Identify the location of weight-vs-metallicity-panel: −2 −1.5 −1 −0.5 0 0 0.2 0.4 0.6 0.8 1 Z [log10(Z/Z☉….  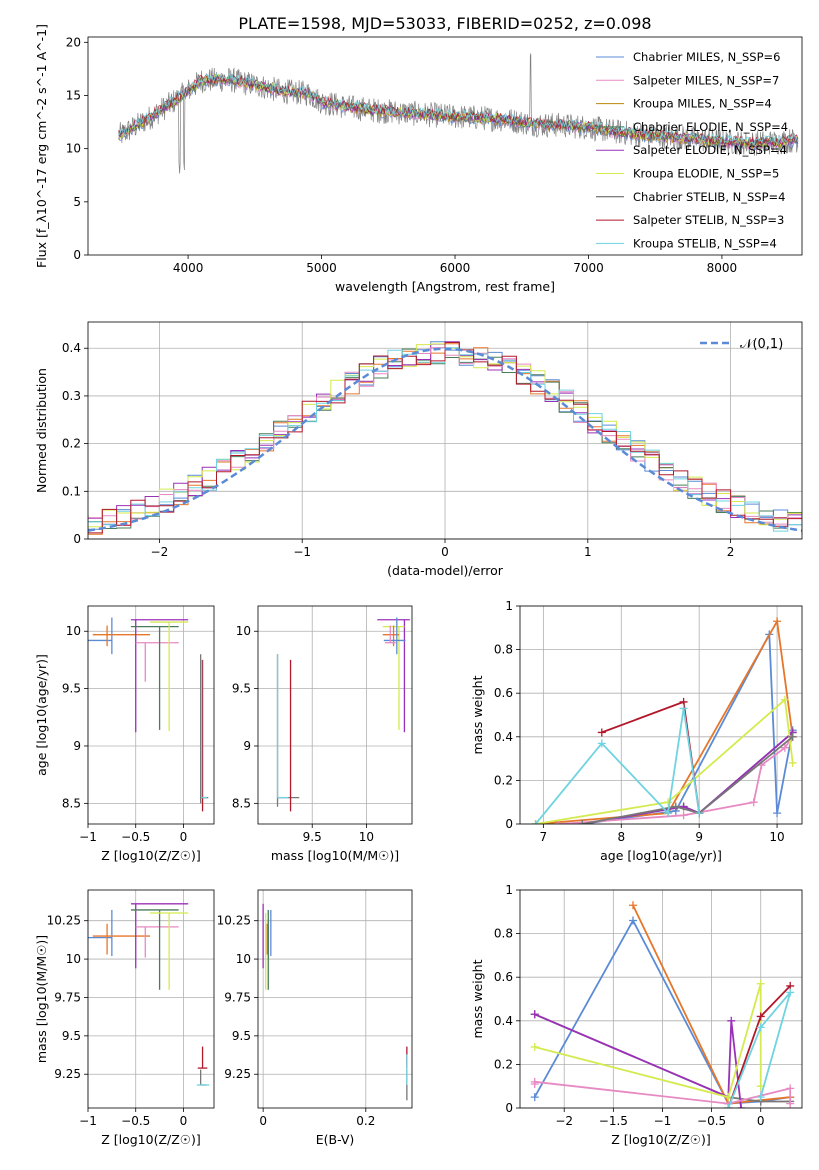
(636, 1015).